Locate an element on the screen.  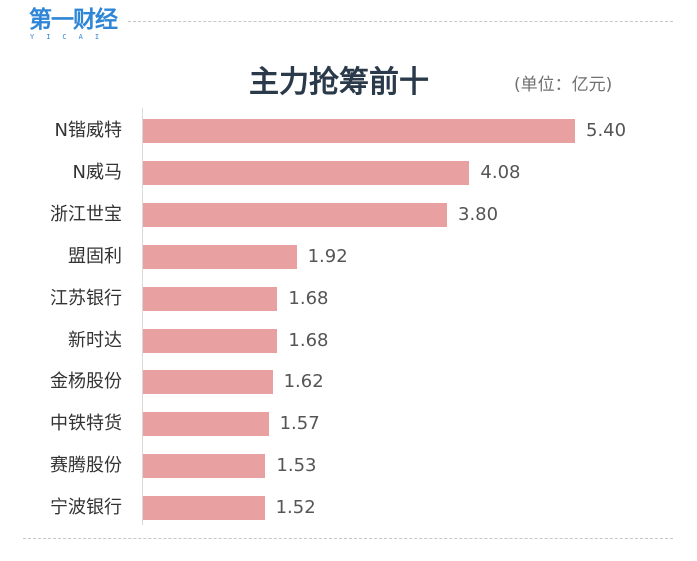
brand-logo: 第一财经 YICAI is located at coordinates (75, 24).